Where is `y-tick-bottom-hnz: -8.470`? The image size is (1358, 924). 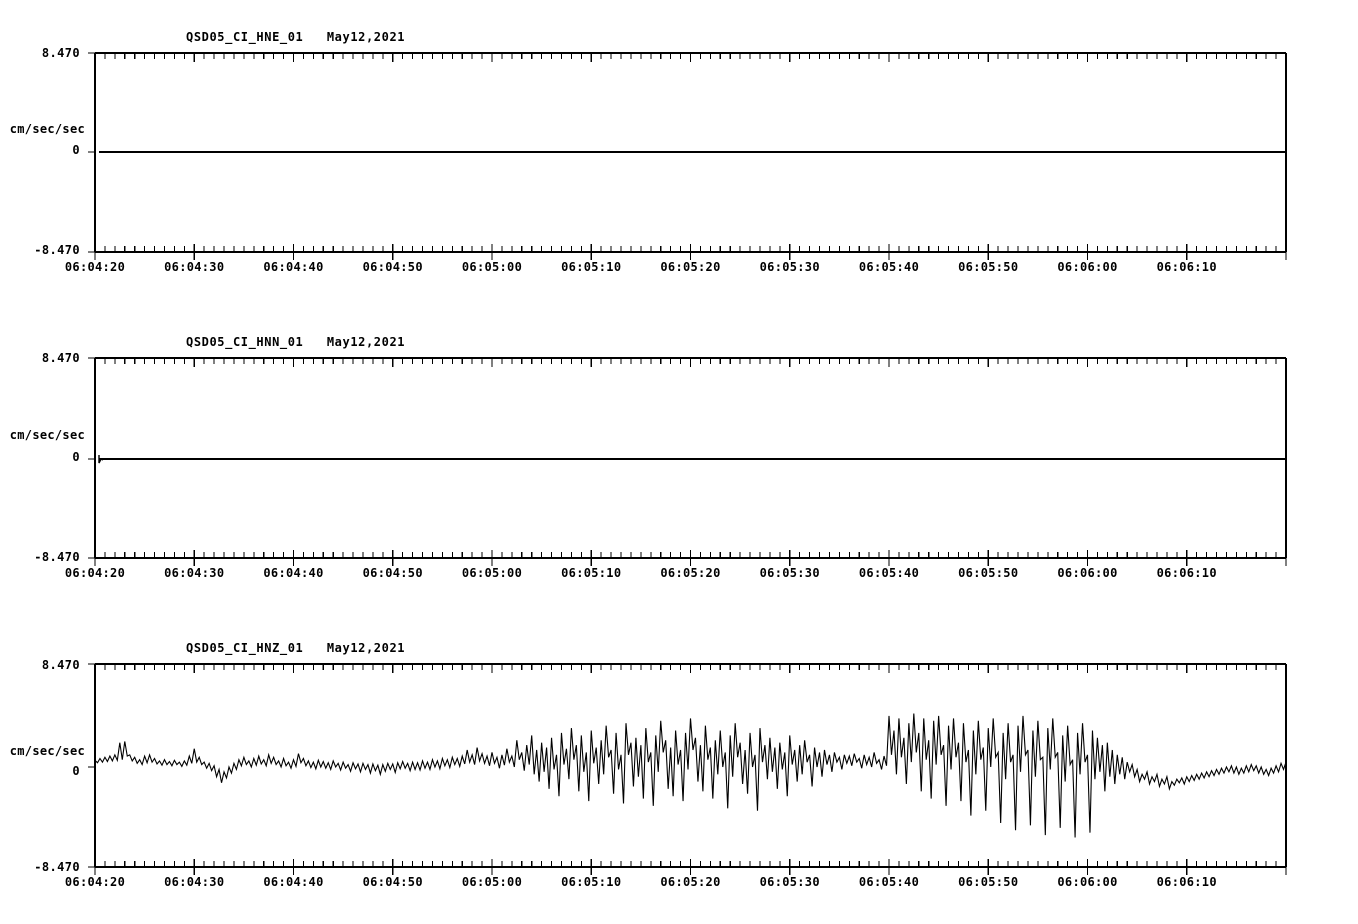 y-tick-bottom-hnz: -8.470 is located at coordinates (57, 867).